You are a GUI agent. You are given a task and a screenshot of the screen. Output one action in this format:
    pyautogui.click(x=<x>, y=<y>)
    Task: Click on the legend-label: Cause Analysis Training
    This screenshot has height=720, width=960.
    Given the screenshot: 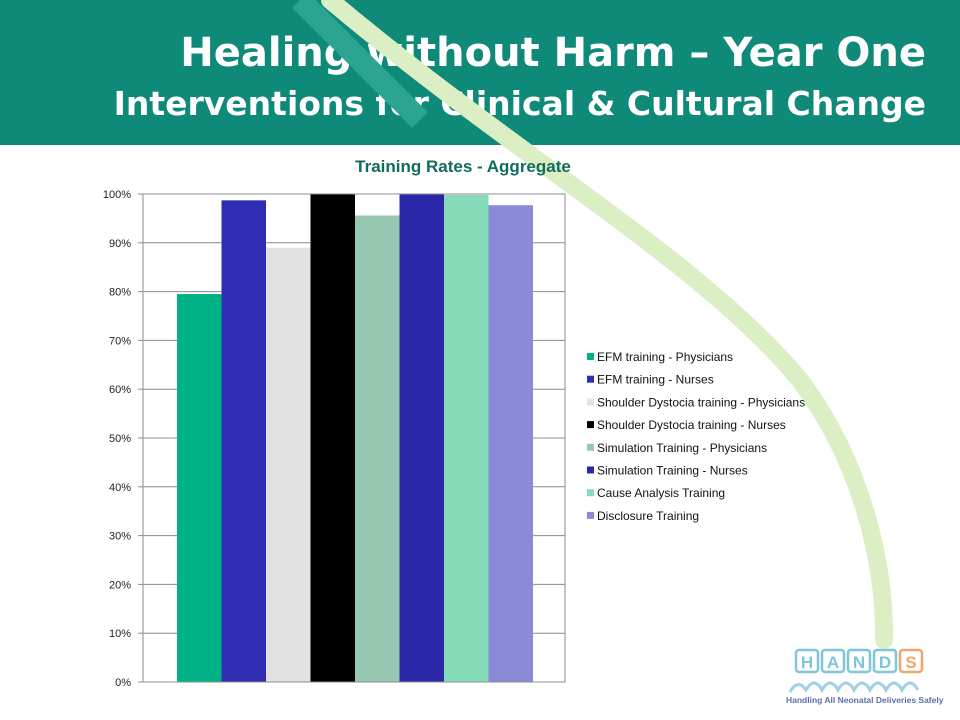 What is the action you would take?
    pyautogui.click(x=661, y=493)
    